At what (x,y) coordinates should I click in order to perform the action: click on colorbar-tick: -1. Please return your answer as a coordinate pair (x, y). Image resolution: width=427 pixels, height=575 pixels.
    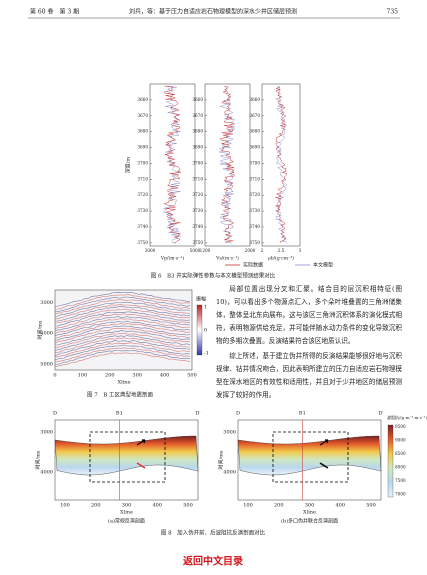
    Looking at the image, I should click on (206, 354).